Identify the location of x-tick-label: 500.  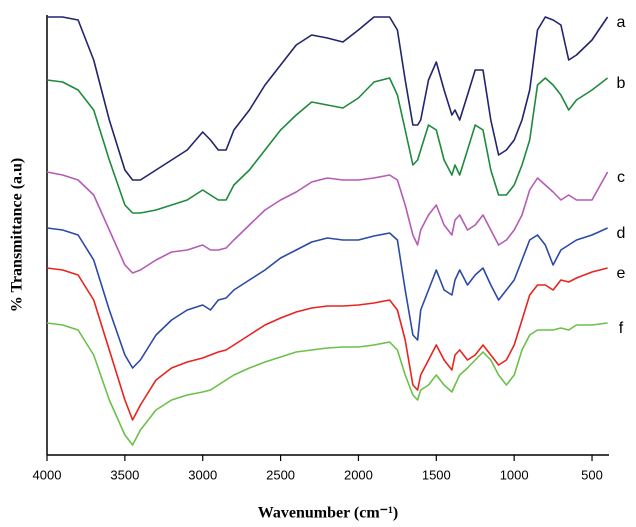
(592, 474).